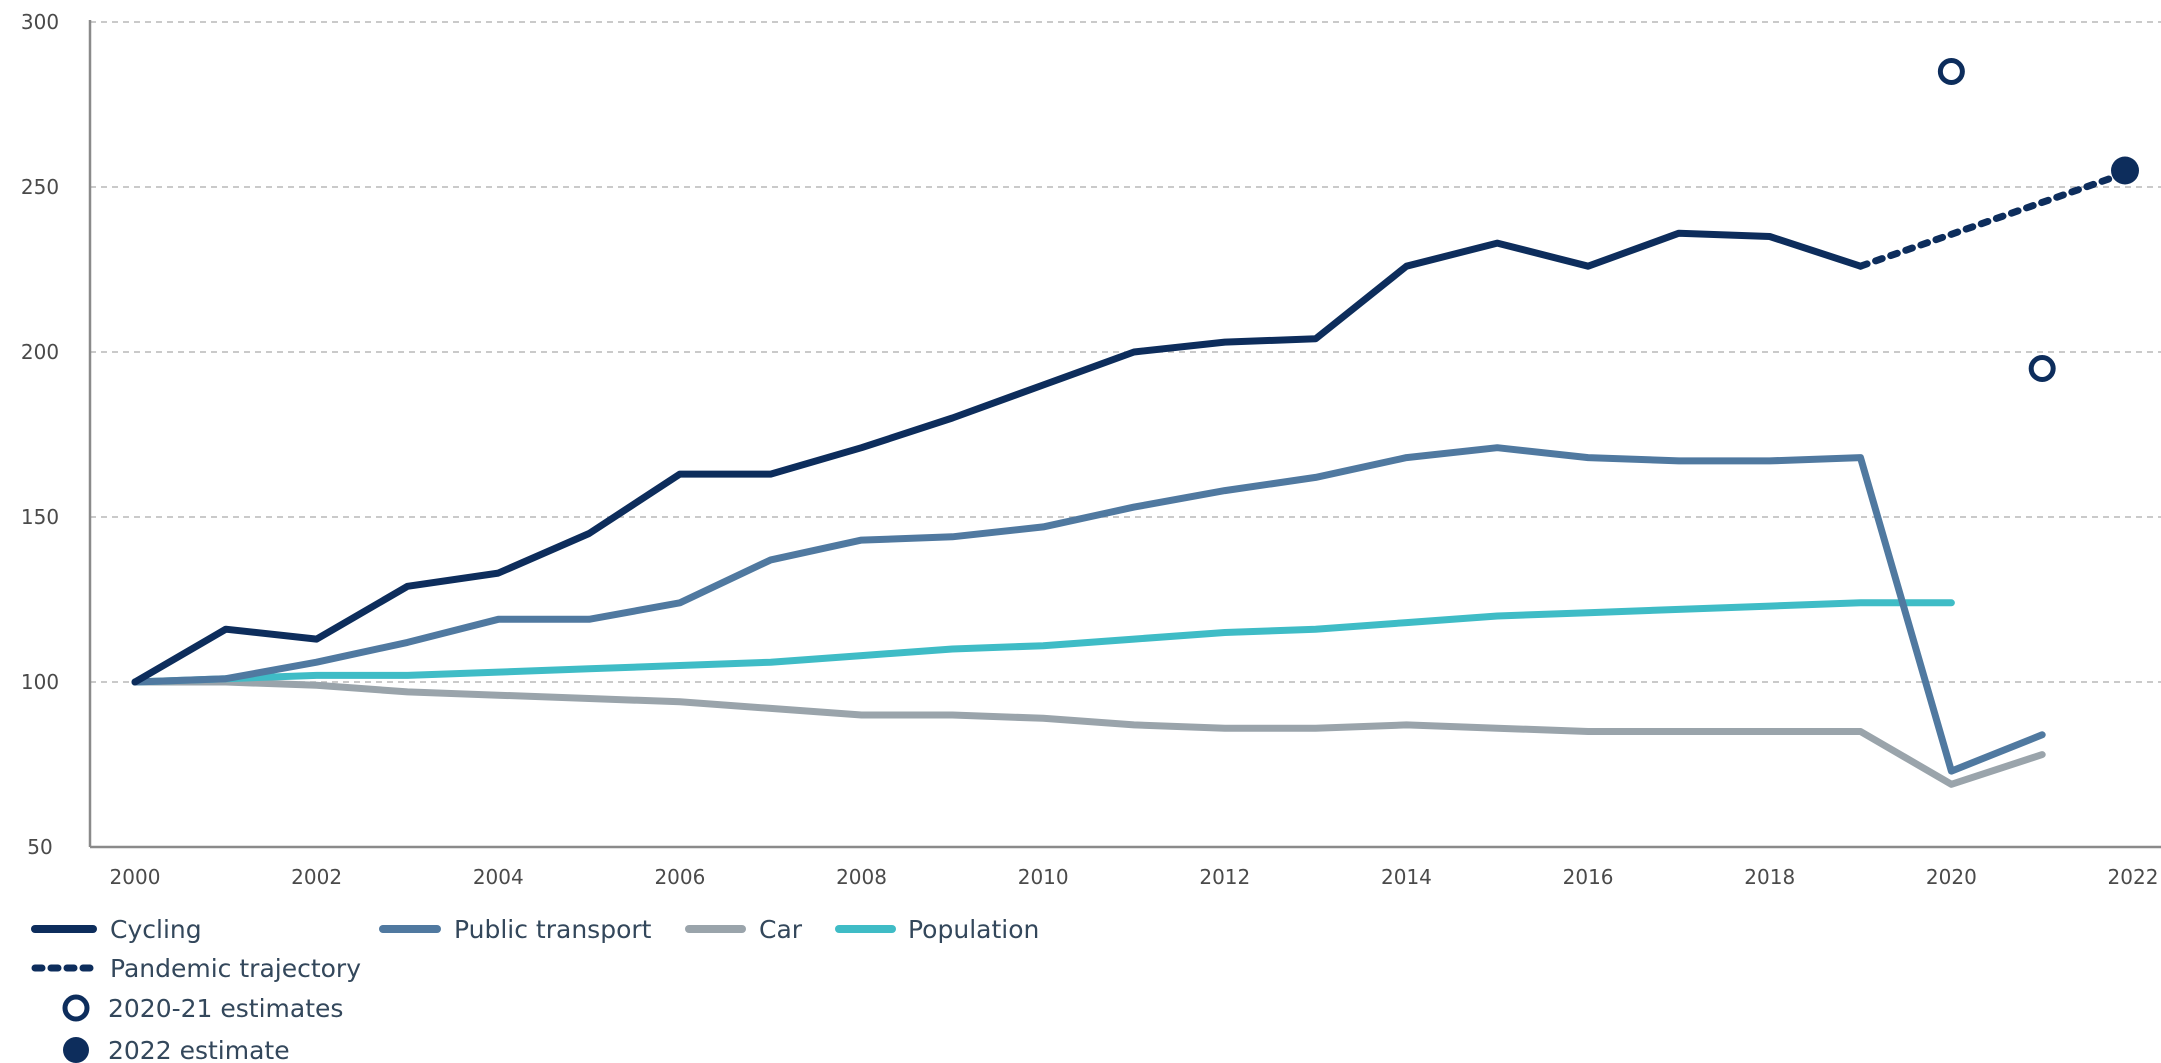 The width and height of the screenshot is (2161, 1063). I want to click on estimate-point-2020, so click(1951, 71).